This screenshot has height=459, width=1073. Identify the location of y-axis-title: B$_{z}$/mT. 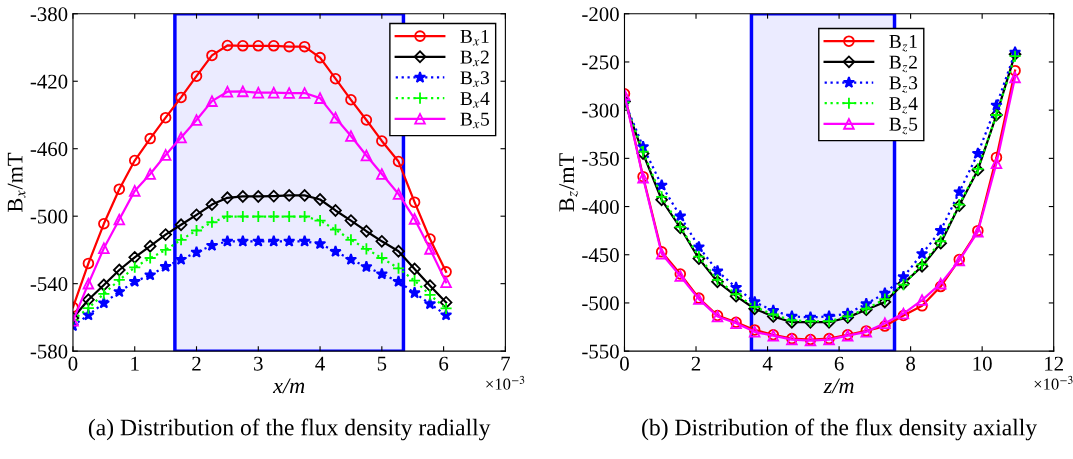
(569, 182).